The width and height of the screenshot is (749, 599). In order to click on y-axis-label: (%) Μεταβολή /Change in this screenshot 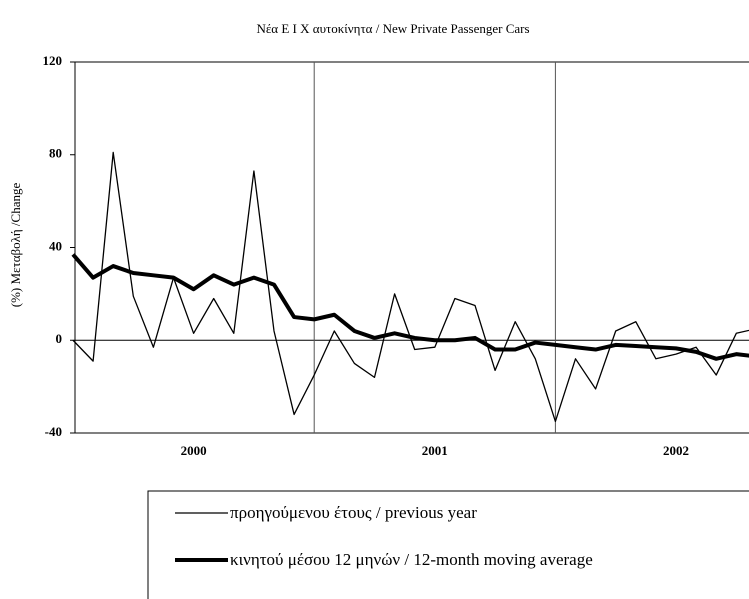, I will do `click(15, 245)`.